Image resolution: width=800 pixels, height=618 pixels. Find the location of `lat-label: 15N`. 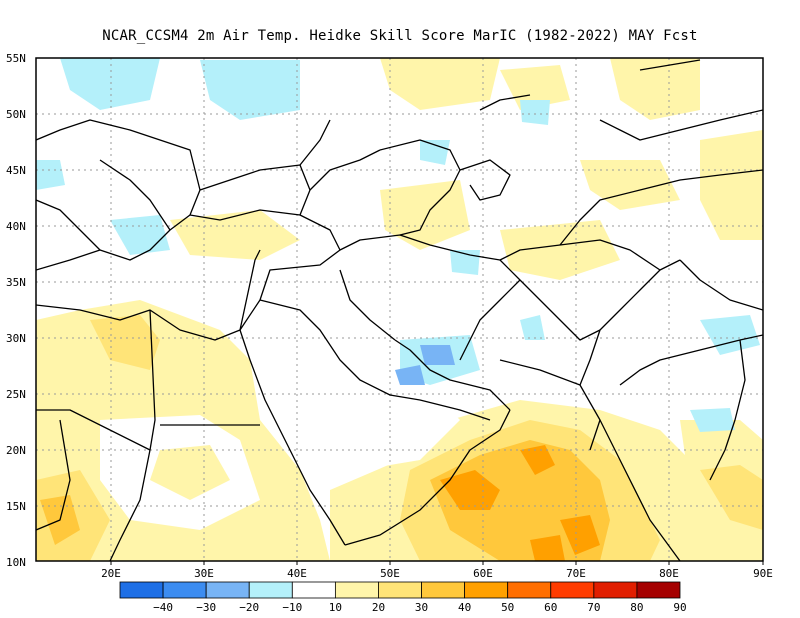

lat-label: 15N is located at coordinates (16, 506).